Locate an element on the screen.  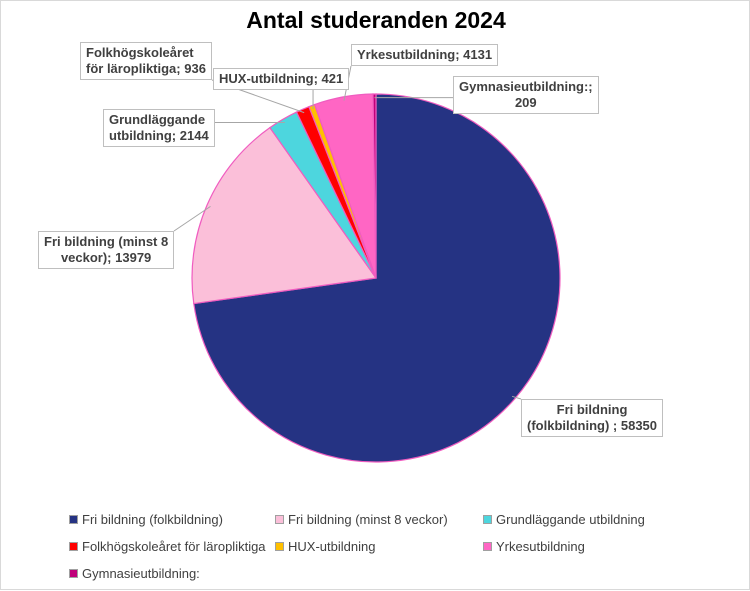
data-label-line: Fri bildning (minst 8 is located at coordinates (106, 241).